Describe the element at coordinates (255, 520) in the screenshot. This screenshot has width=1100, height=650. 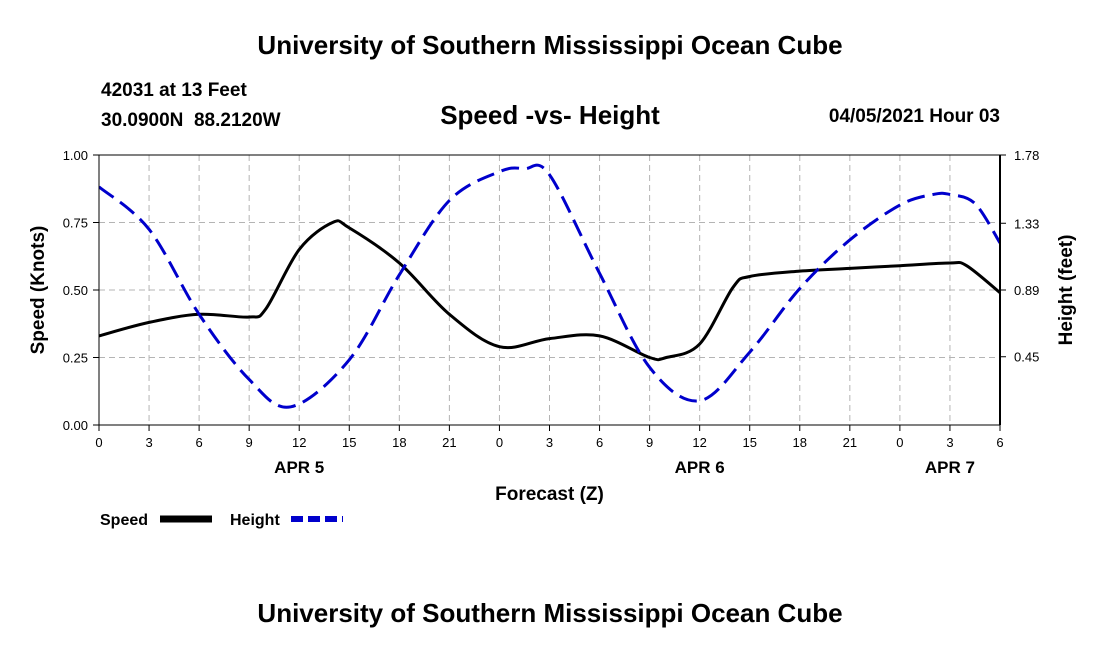
I see `legend-label-height: Height` at that location.